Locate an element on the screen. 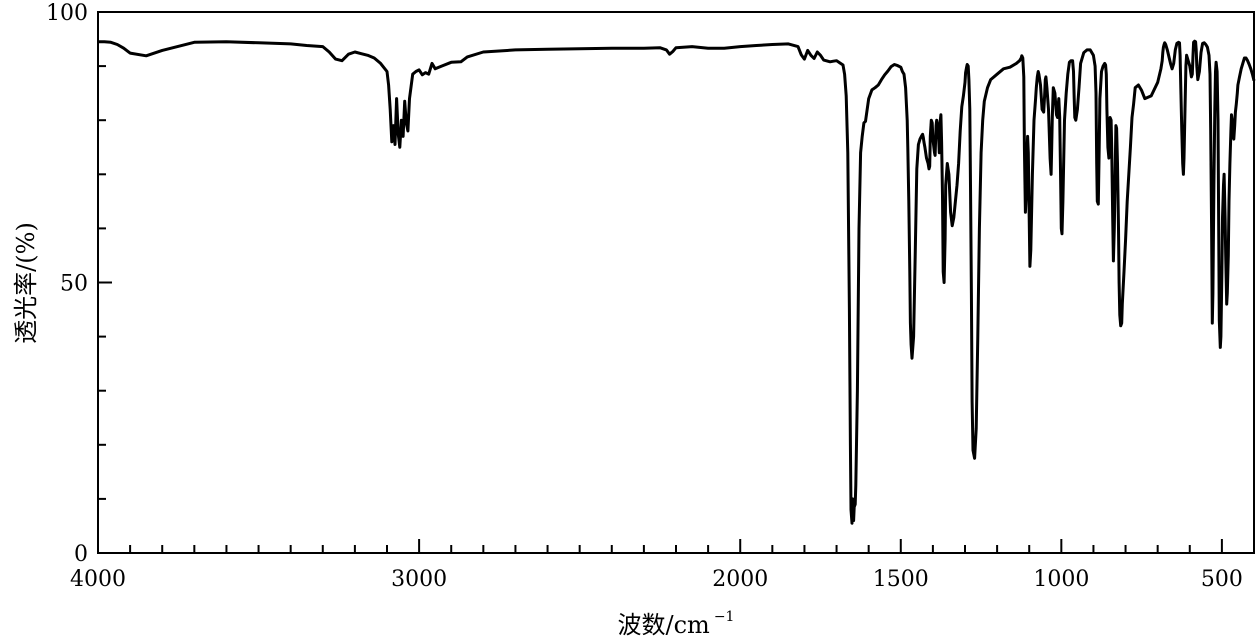  x-tick-label: 2000 is located at coordinates (740, 579).